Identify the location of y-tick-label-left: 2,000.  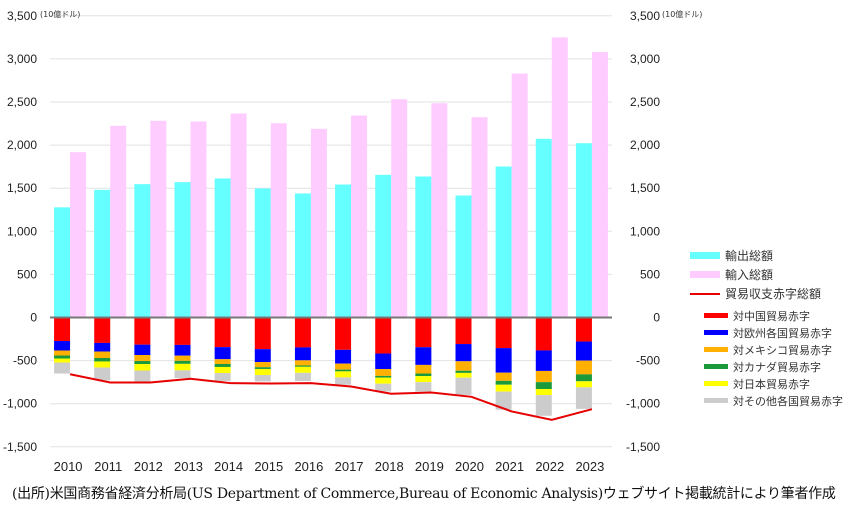
(22, 145).